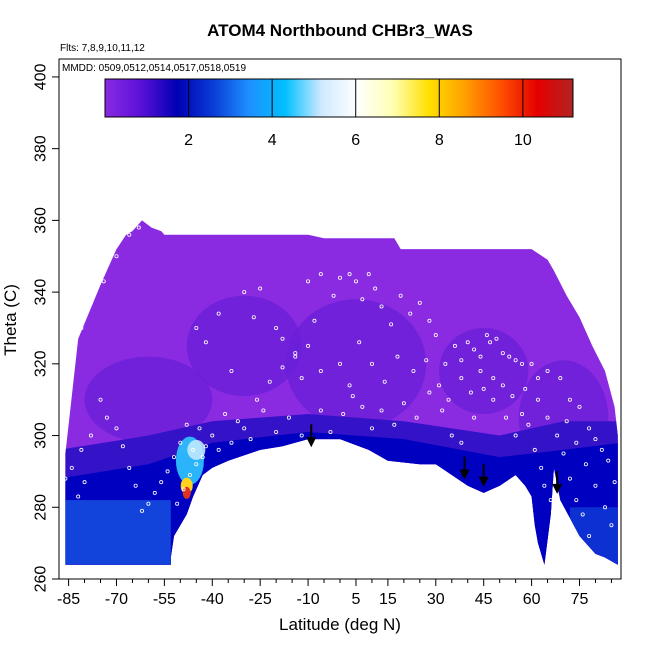 Image resolution: width=650 pixels, height=650 pixels. Describe the element at coordinates (434, 459) in the screenshot. I see `profile-arrows` at that location.